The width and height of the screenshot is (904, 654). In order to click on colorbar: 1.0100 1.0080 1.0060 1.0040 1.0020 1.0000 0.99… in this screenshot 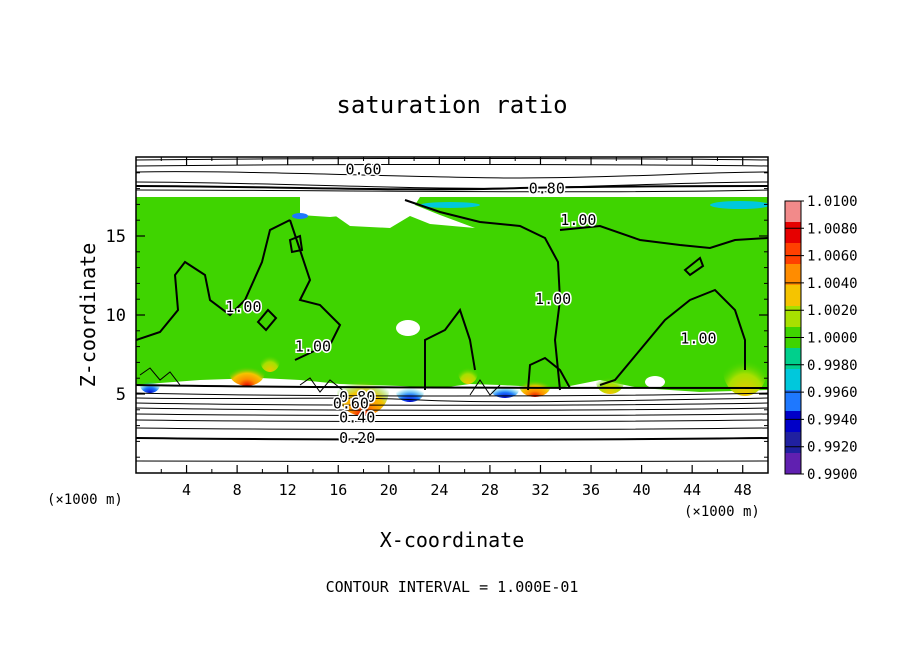, I will do `click(821, 338)`.